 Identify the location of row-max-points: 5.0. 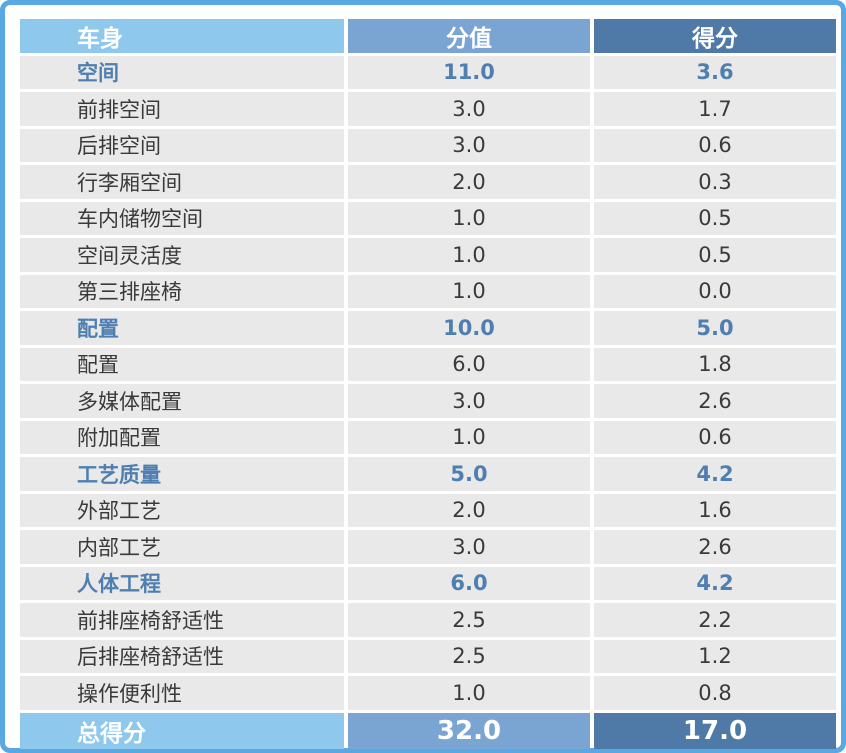
(469, 474).